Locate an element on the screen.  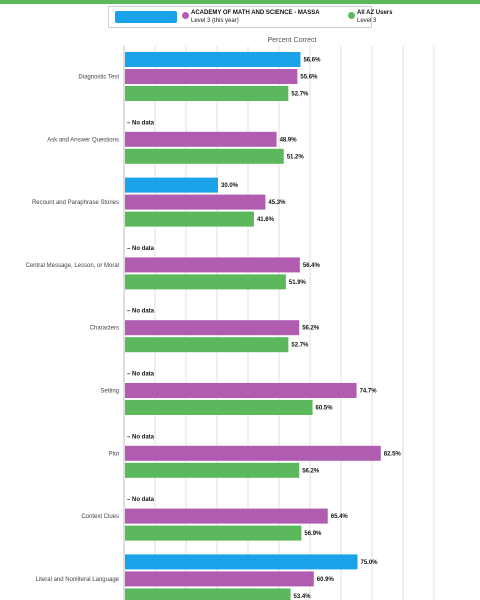
category-label: Characters is located at coordinates (104, 329).